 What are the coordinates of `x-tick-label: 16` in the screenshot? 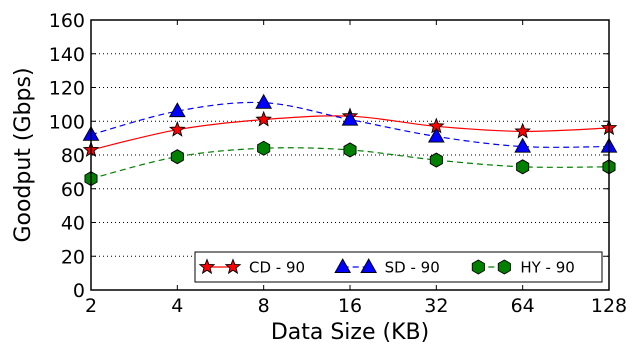 It's located at (350, 306).